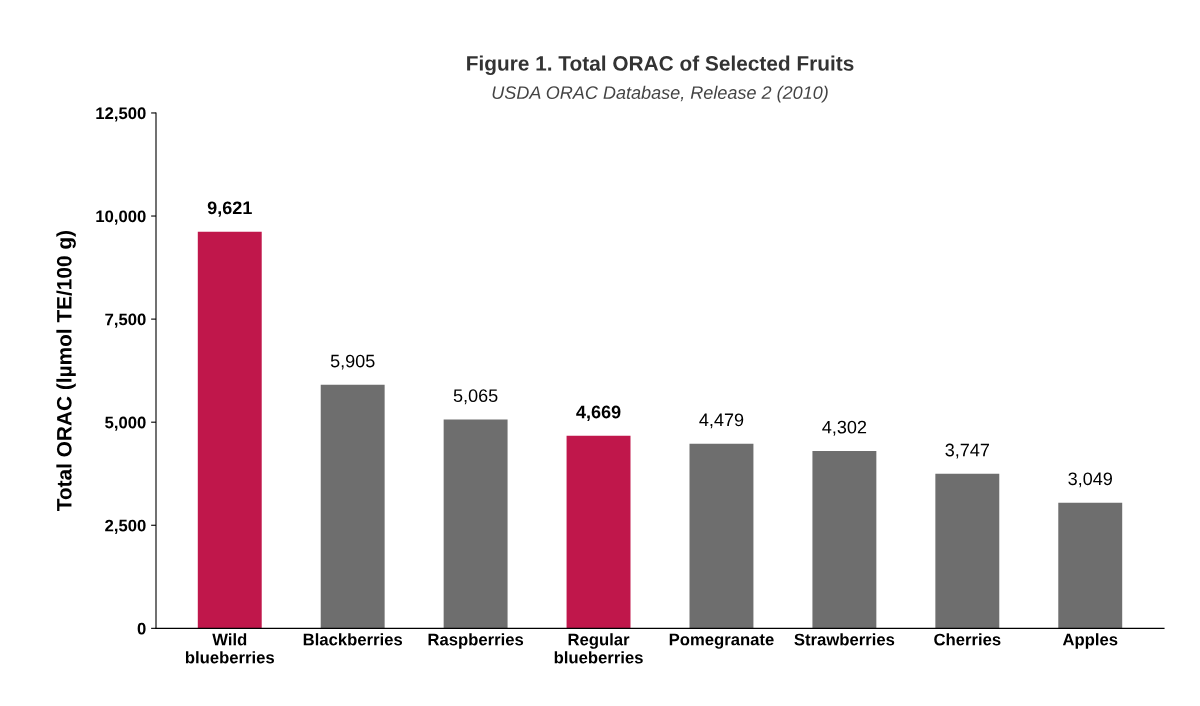 The image size is (1200, 706). Describe the element at coordinates (229, 209) in the screenshot. I see `data-label: 9,621` at that location.